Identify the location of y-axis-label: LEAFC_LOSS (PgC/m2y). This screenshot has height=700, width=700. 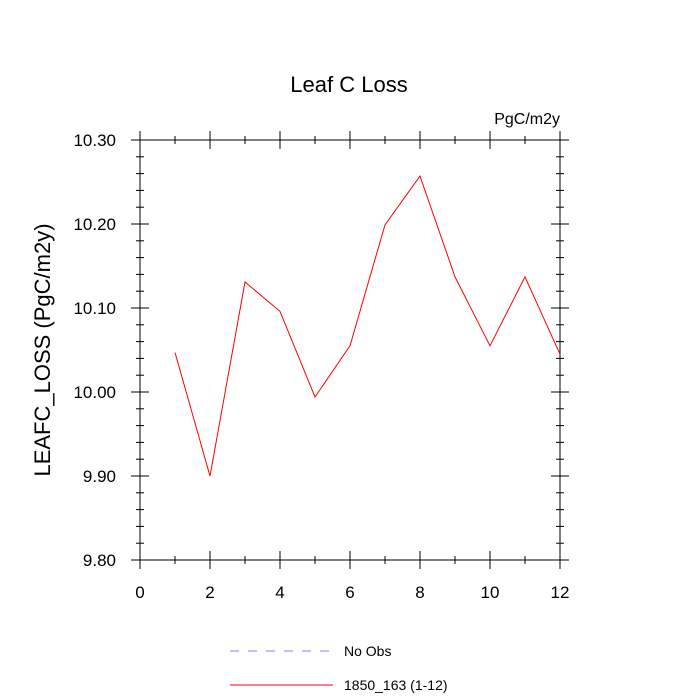
(42, 349).